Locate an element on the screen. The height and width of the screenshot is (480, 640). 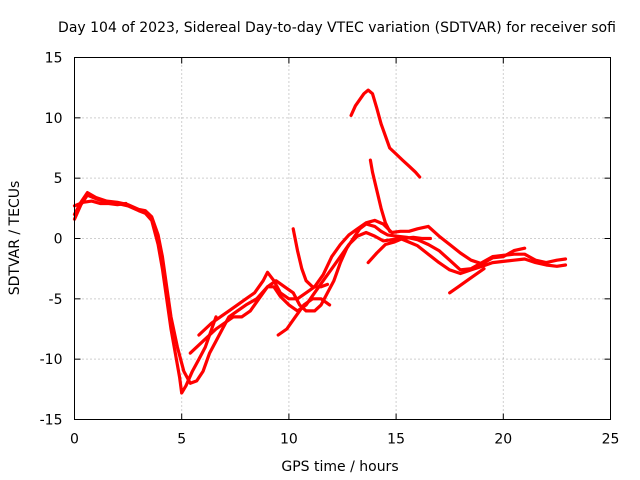
y-tick-label: -15 is located at coordinates (51, 421).